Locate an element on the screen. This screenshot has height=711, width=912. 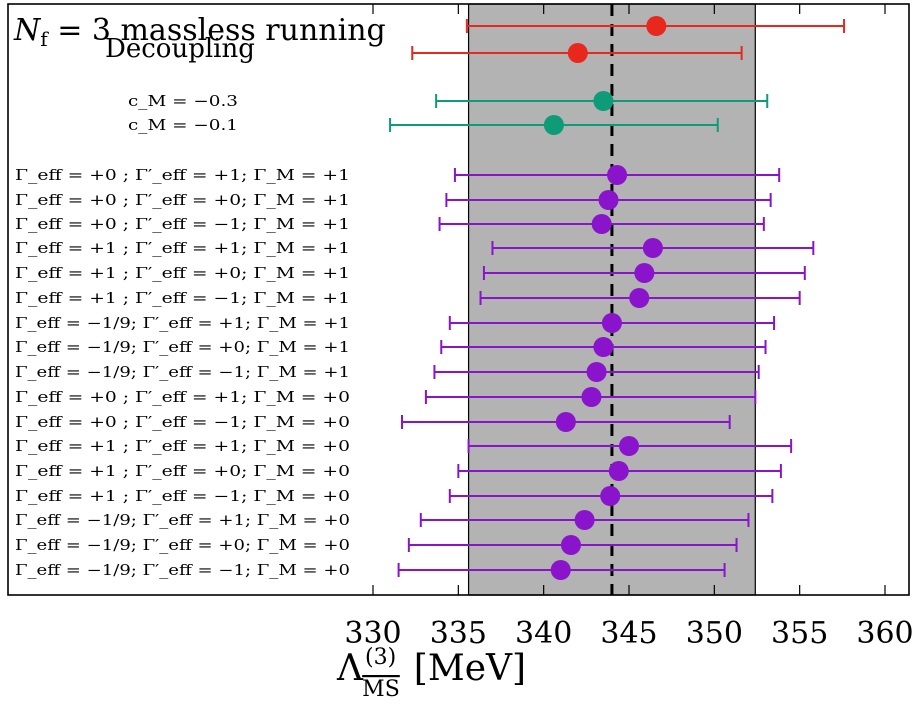
row-label: Γ_eff = +1 ; Γ′_eff = +1; Γ_M = +0 is located at coordinates (182, 447).